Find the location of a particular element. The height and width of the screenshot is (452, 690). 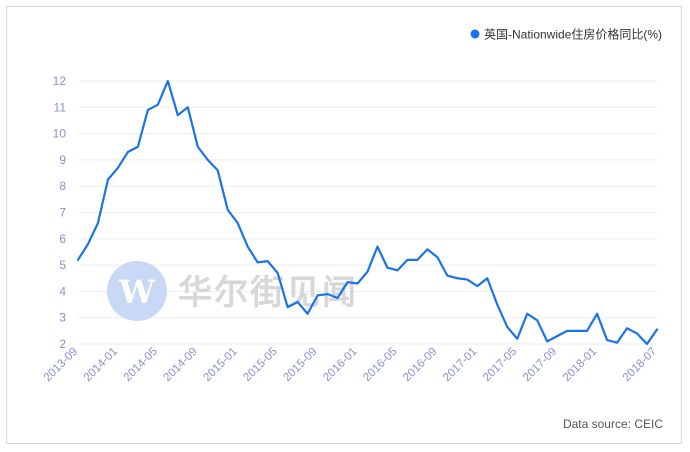

y-tick-label: 6 is located at coordinates (62, 239).